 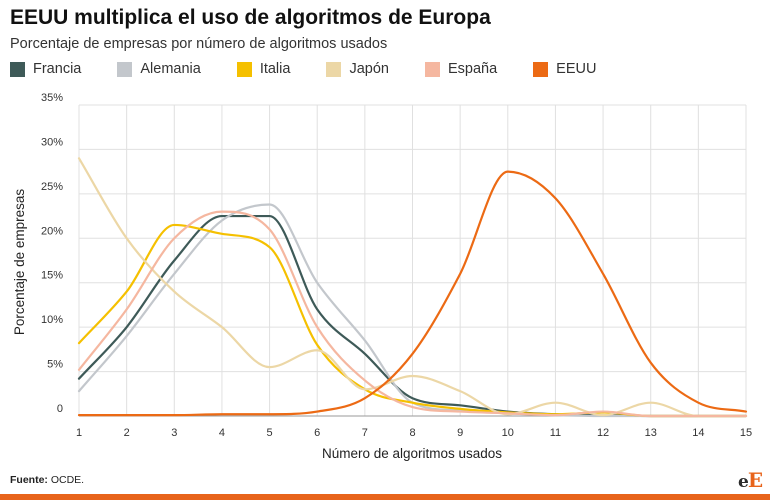 I want to click on x-tick-label: 15, so click(x=746, y=433).